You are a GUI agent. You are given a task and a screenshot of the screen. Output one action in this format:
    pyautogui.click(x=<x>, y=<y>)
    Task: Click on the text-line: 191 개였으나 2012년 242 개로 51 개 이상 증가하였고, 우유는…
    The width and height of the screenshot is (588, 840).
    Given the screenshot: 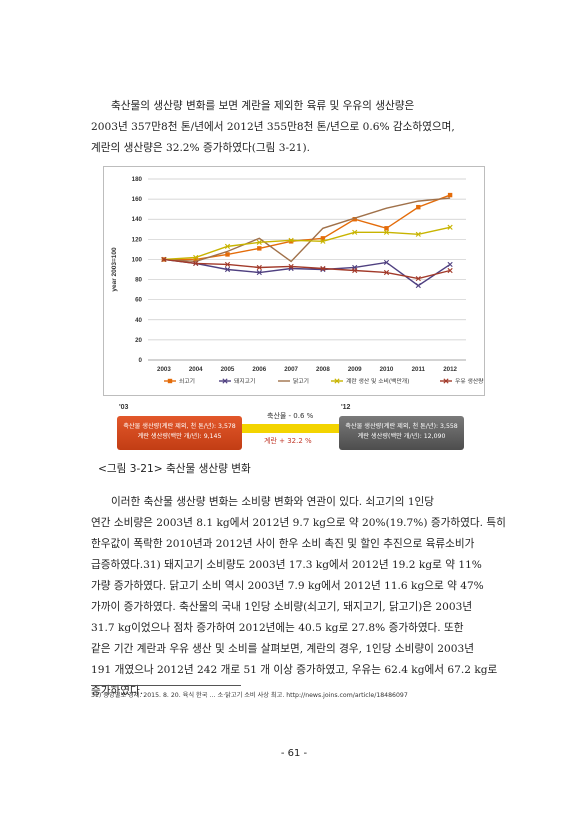 What is the action you would take?
    pyautogui.click(x=294, y=670)
    